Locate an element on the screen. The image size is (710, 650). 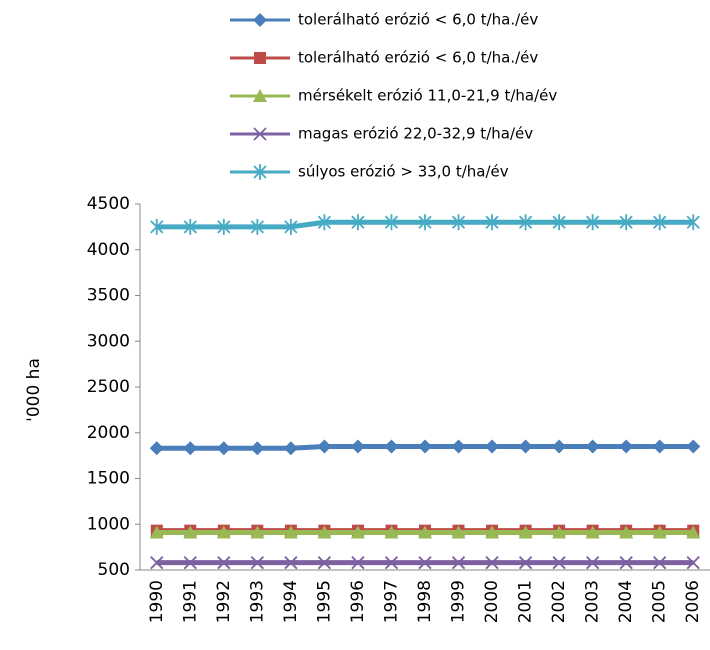
x-tick-label: 1994 is located at coordinates (291, 601).